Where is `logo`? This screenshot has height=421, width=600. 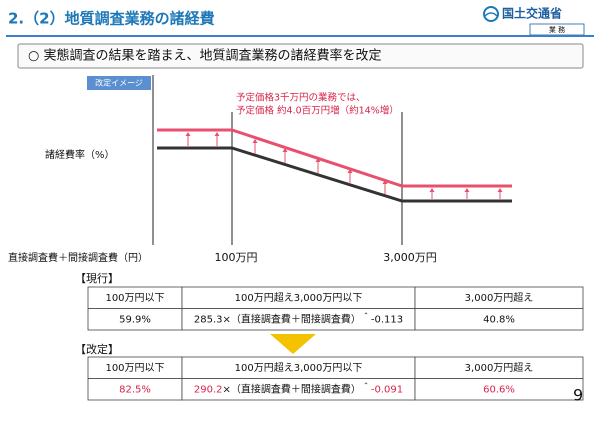
logo is located at coordinates (491, 14).